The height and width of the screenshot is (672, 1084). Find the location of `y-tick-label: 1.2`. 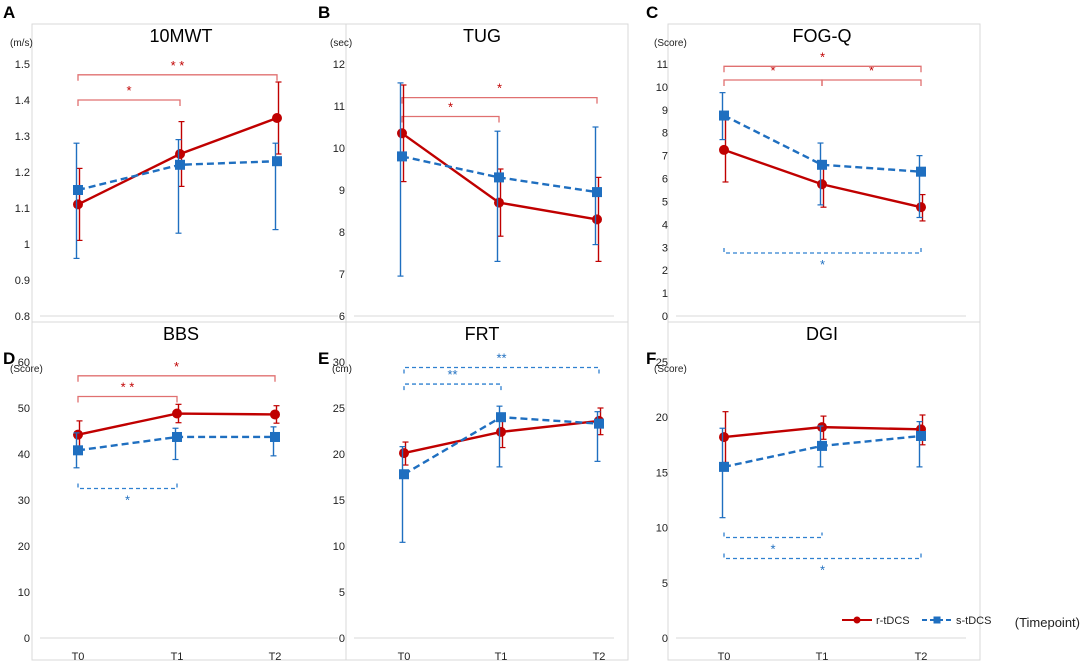

y-tick-label: 1.2 is located at coordinates (22, 173).